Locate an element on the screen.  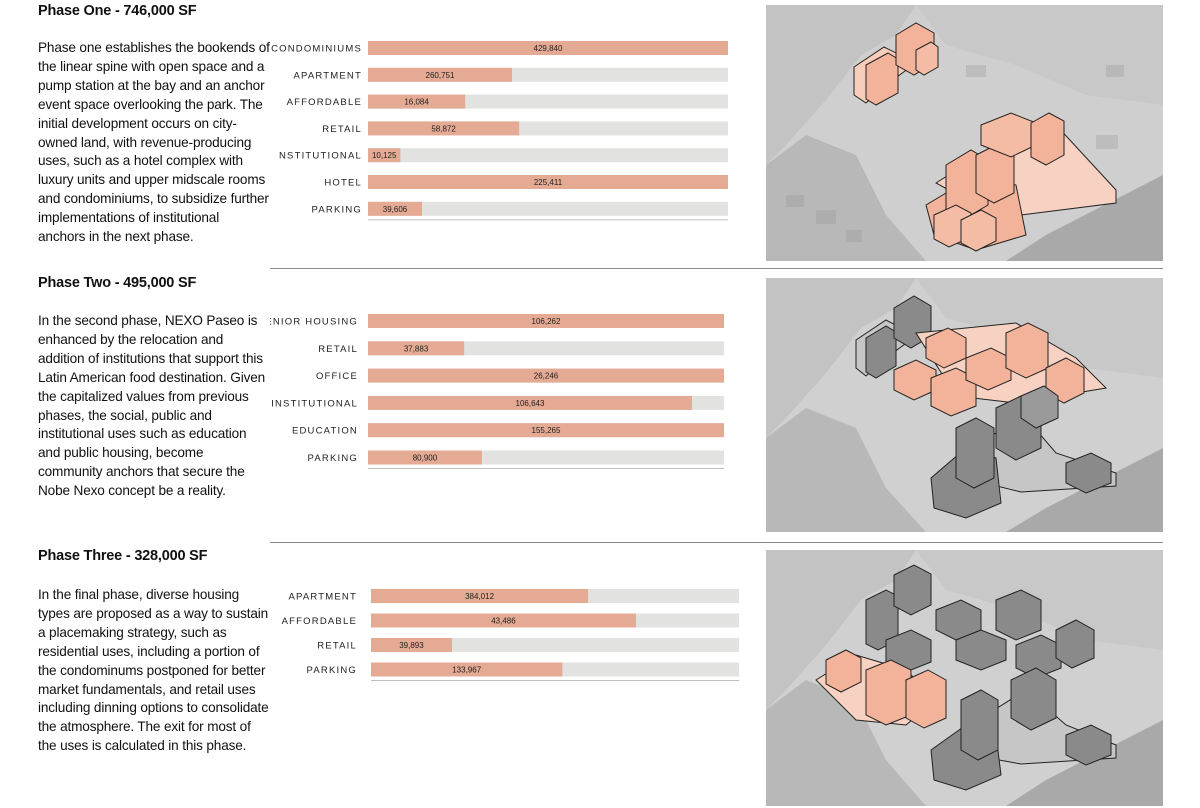
phase-one-title: Phase One - 746,000 SF is located at coordinates (117, 11).